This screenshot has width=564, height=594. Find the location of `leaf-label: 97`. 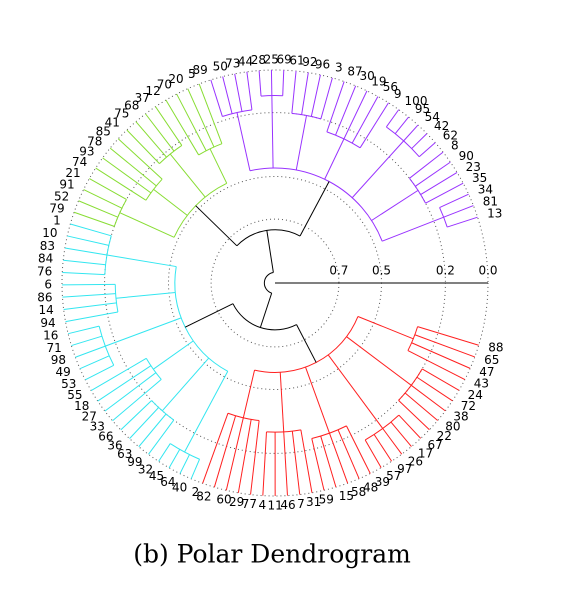

leaf-label: 97 is located at coordinates (404, 469).